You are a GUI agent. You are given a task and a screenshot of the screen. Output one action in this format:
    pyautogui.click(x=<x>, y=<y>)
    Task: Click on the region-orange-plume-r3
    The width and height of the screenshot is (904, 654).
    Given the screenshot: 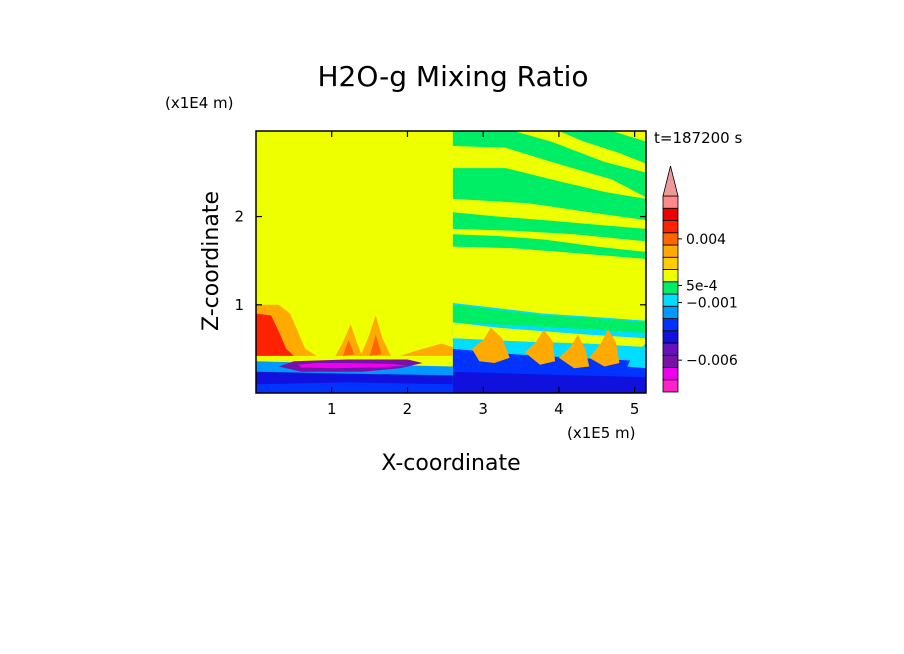 What is the action you would take?
    pyautogui.click(x=574, y=351)
    